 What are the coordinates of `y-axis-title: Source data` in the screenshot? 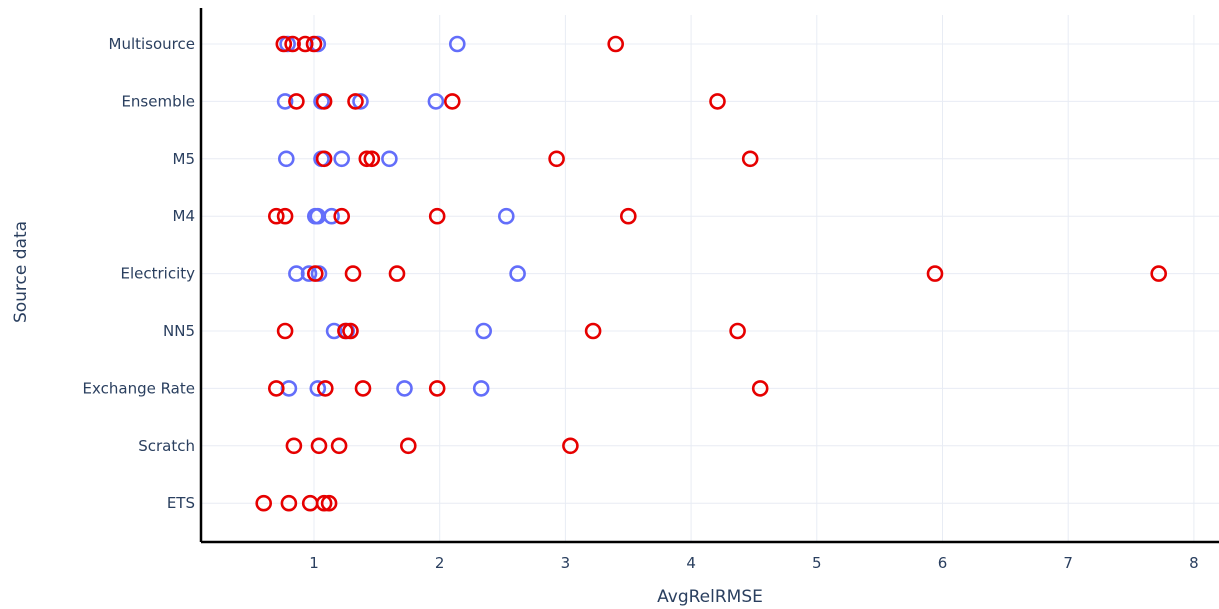 It's located at (21, 272).